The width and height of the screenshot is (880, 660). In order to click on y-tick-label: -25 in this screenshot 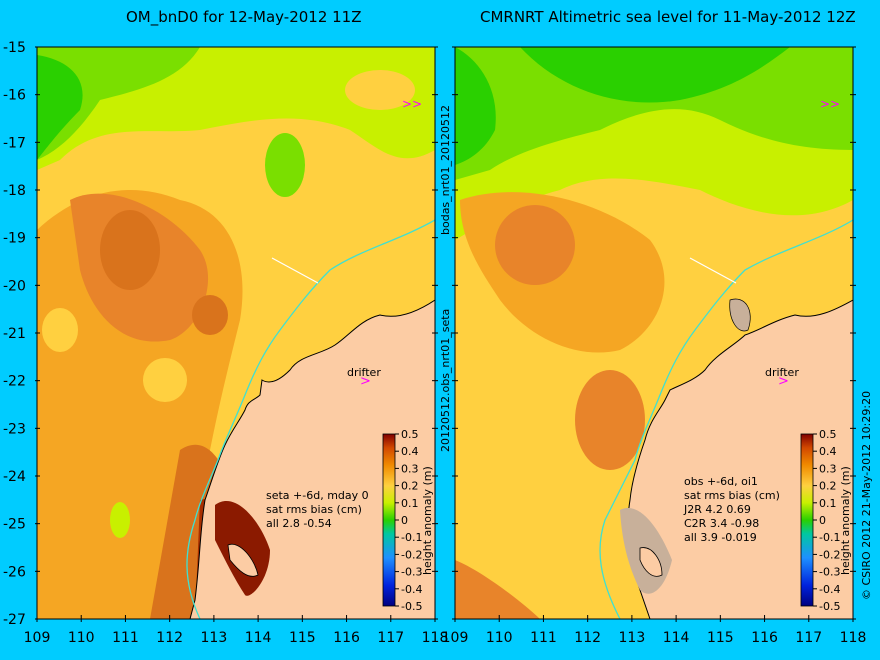, I will do `click(14, 525)`.